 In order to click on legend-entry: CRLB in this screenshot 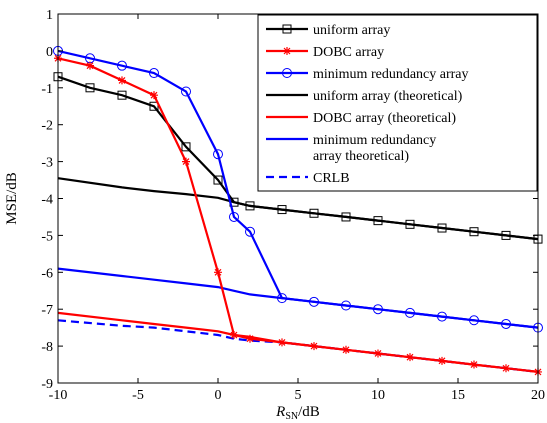, I will do `click(308, 178)`.